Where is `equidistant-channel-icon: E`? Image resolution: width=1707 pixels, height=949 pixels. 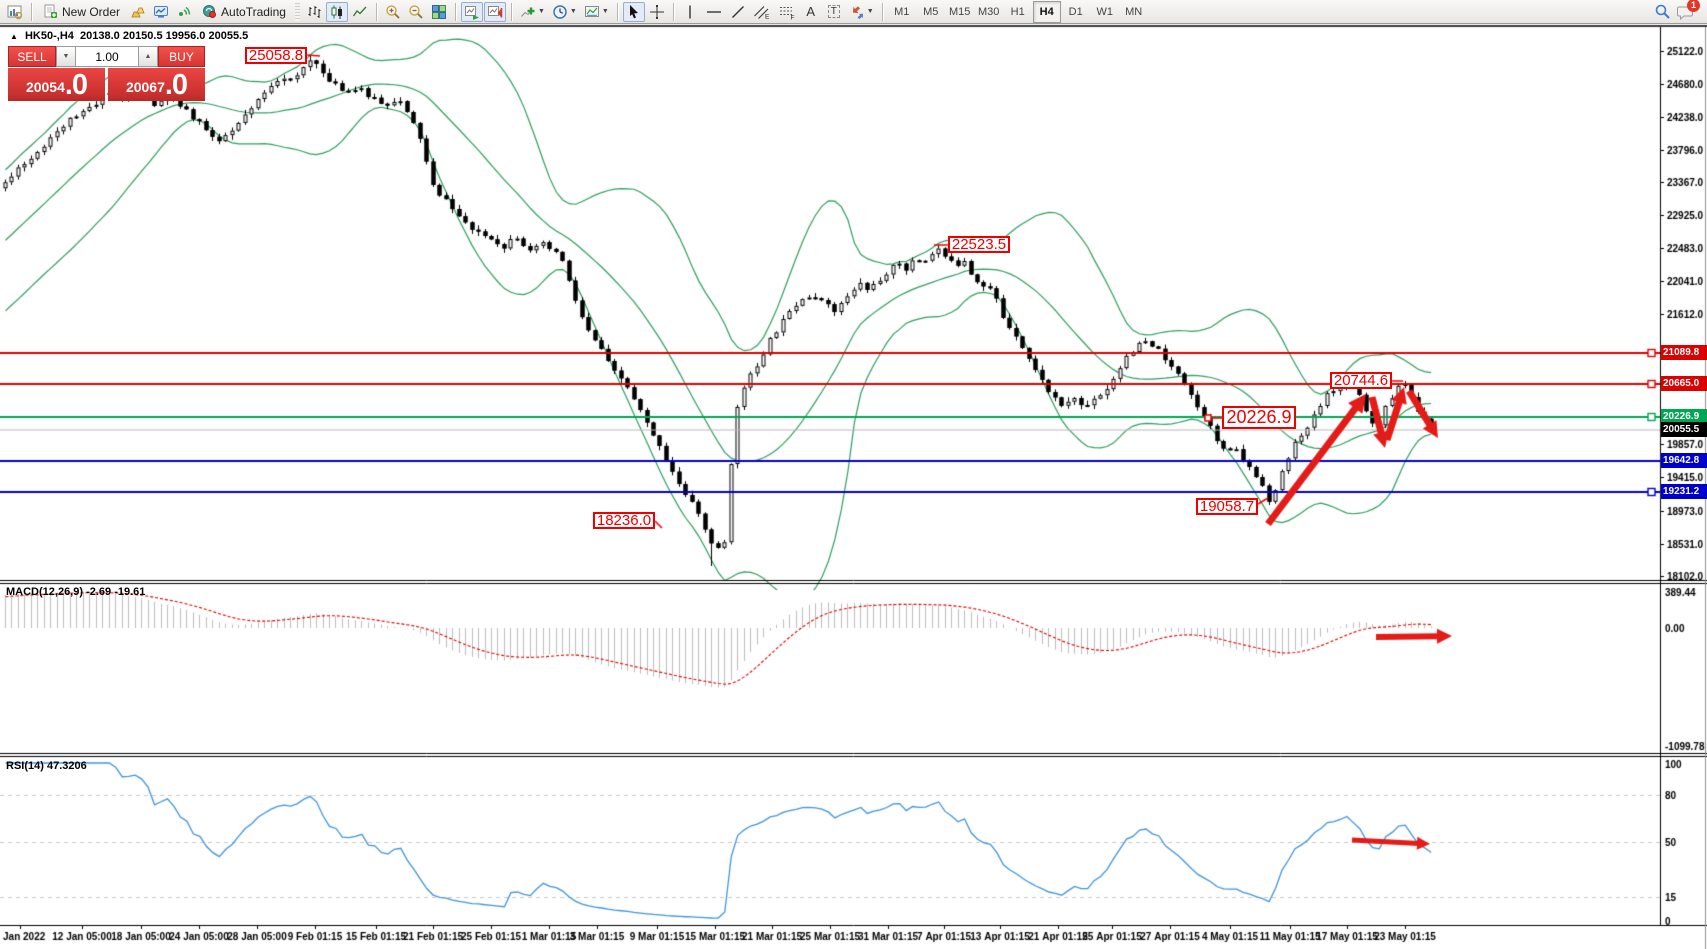
equidistant-channel-icon: E is located at coordinates (762, 12).